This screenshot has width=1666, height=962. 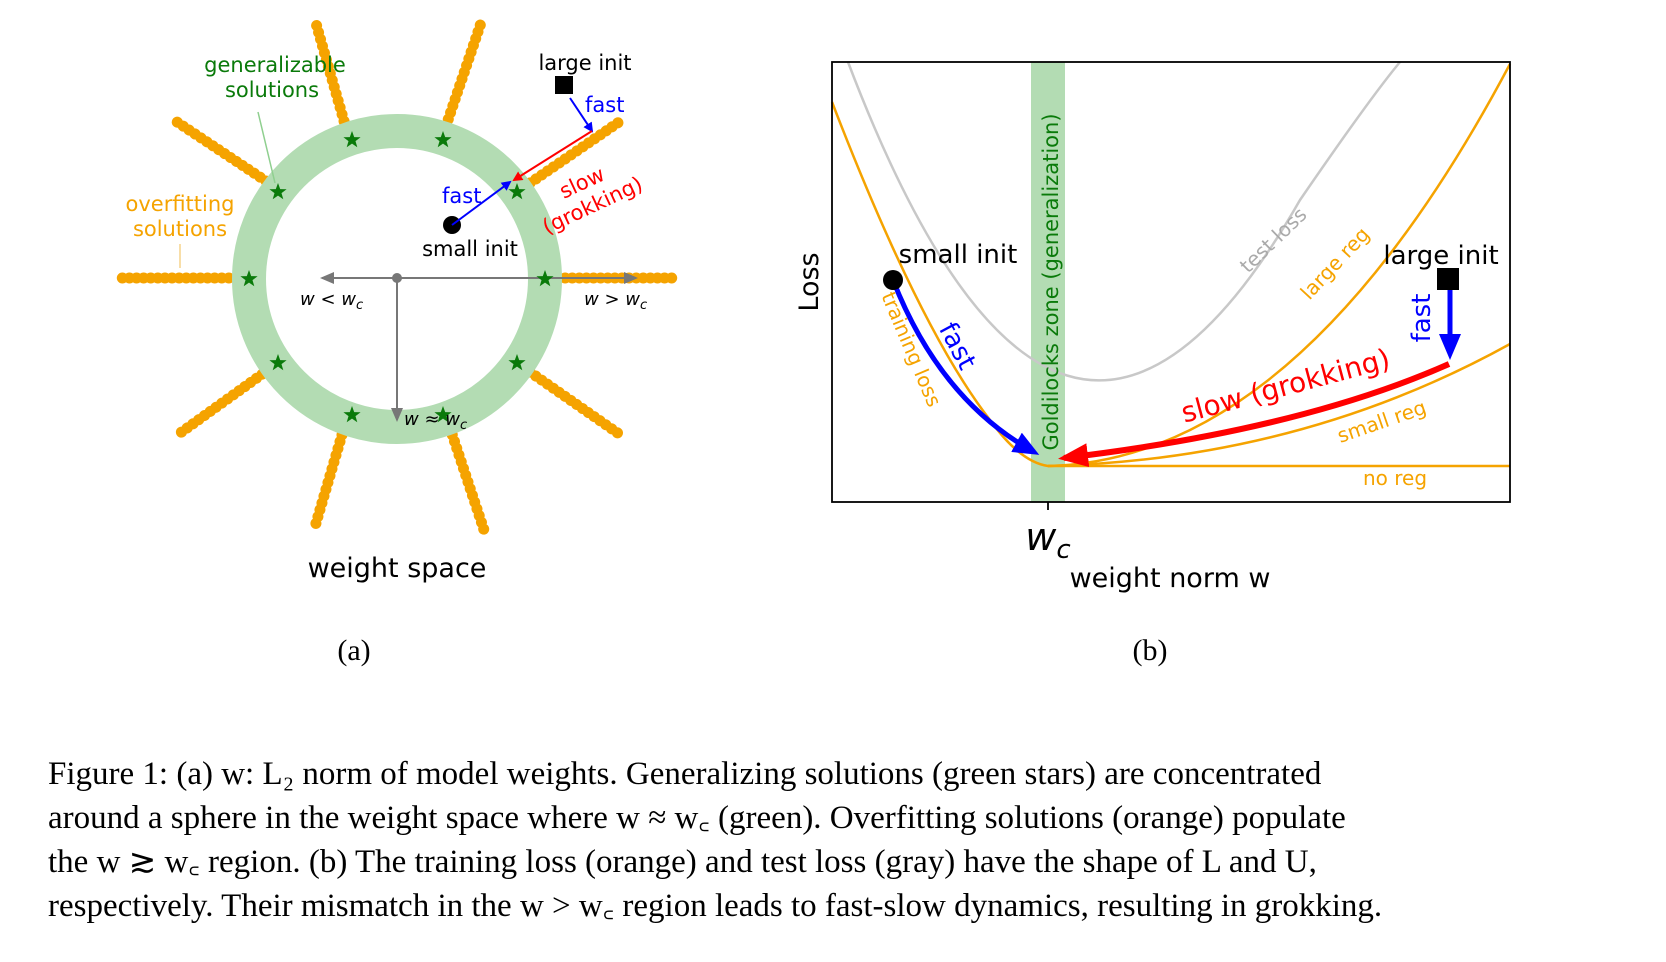 What do you see at coordinates (581, 115) in the screenshot?
I see `fast-arrow-top` at bounding box center [581, 115].